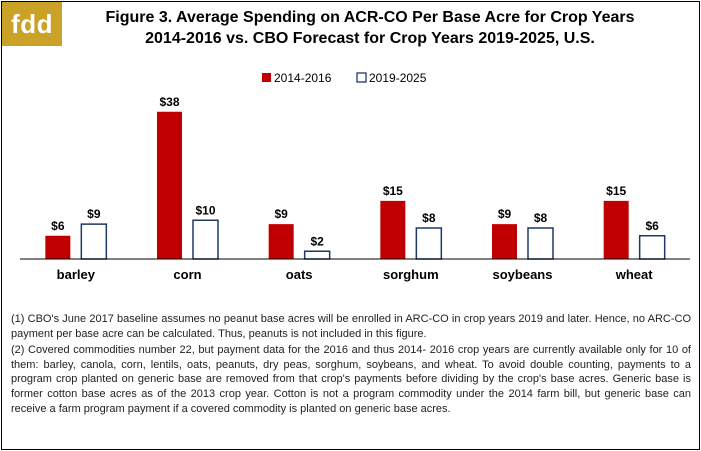 The image size is (701, 451). I want to click on data-label-soybeans-2014-2016: $9, so click(505, 214).